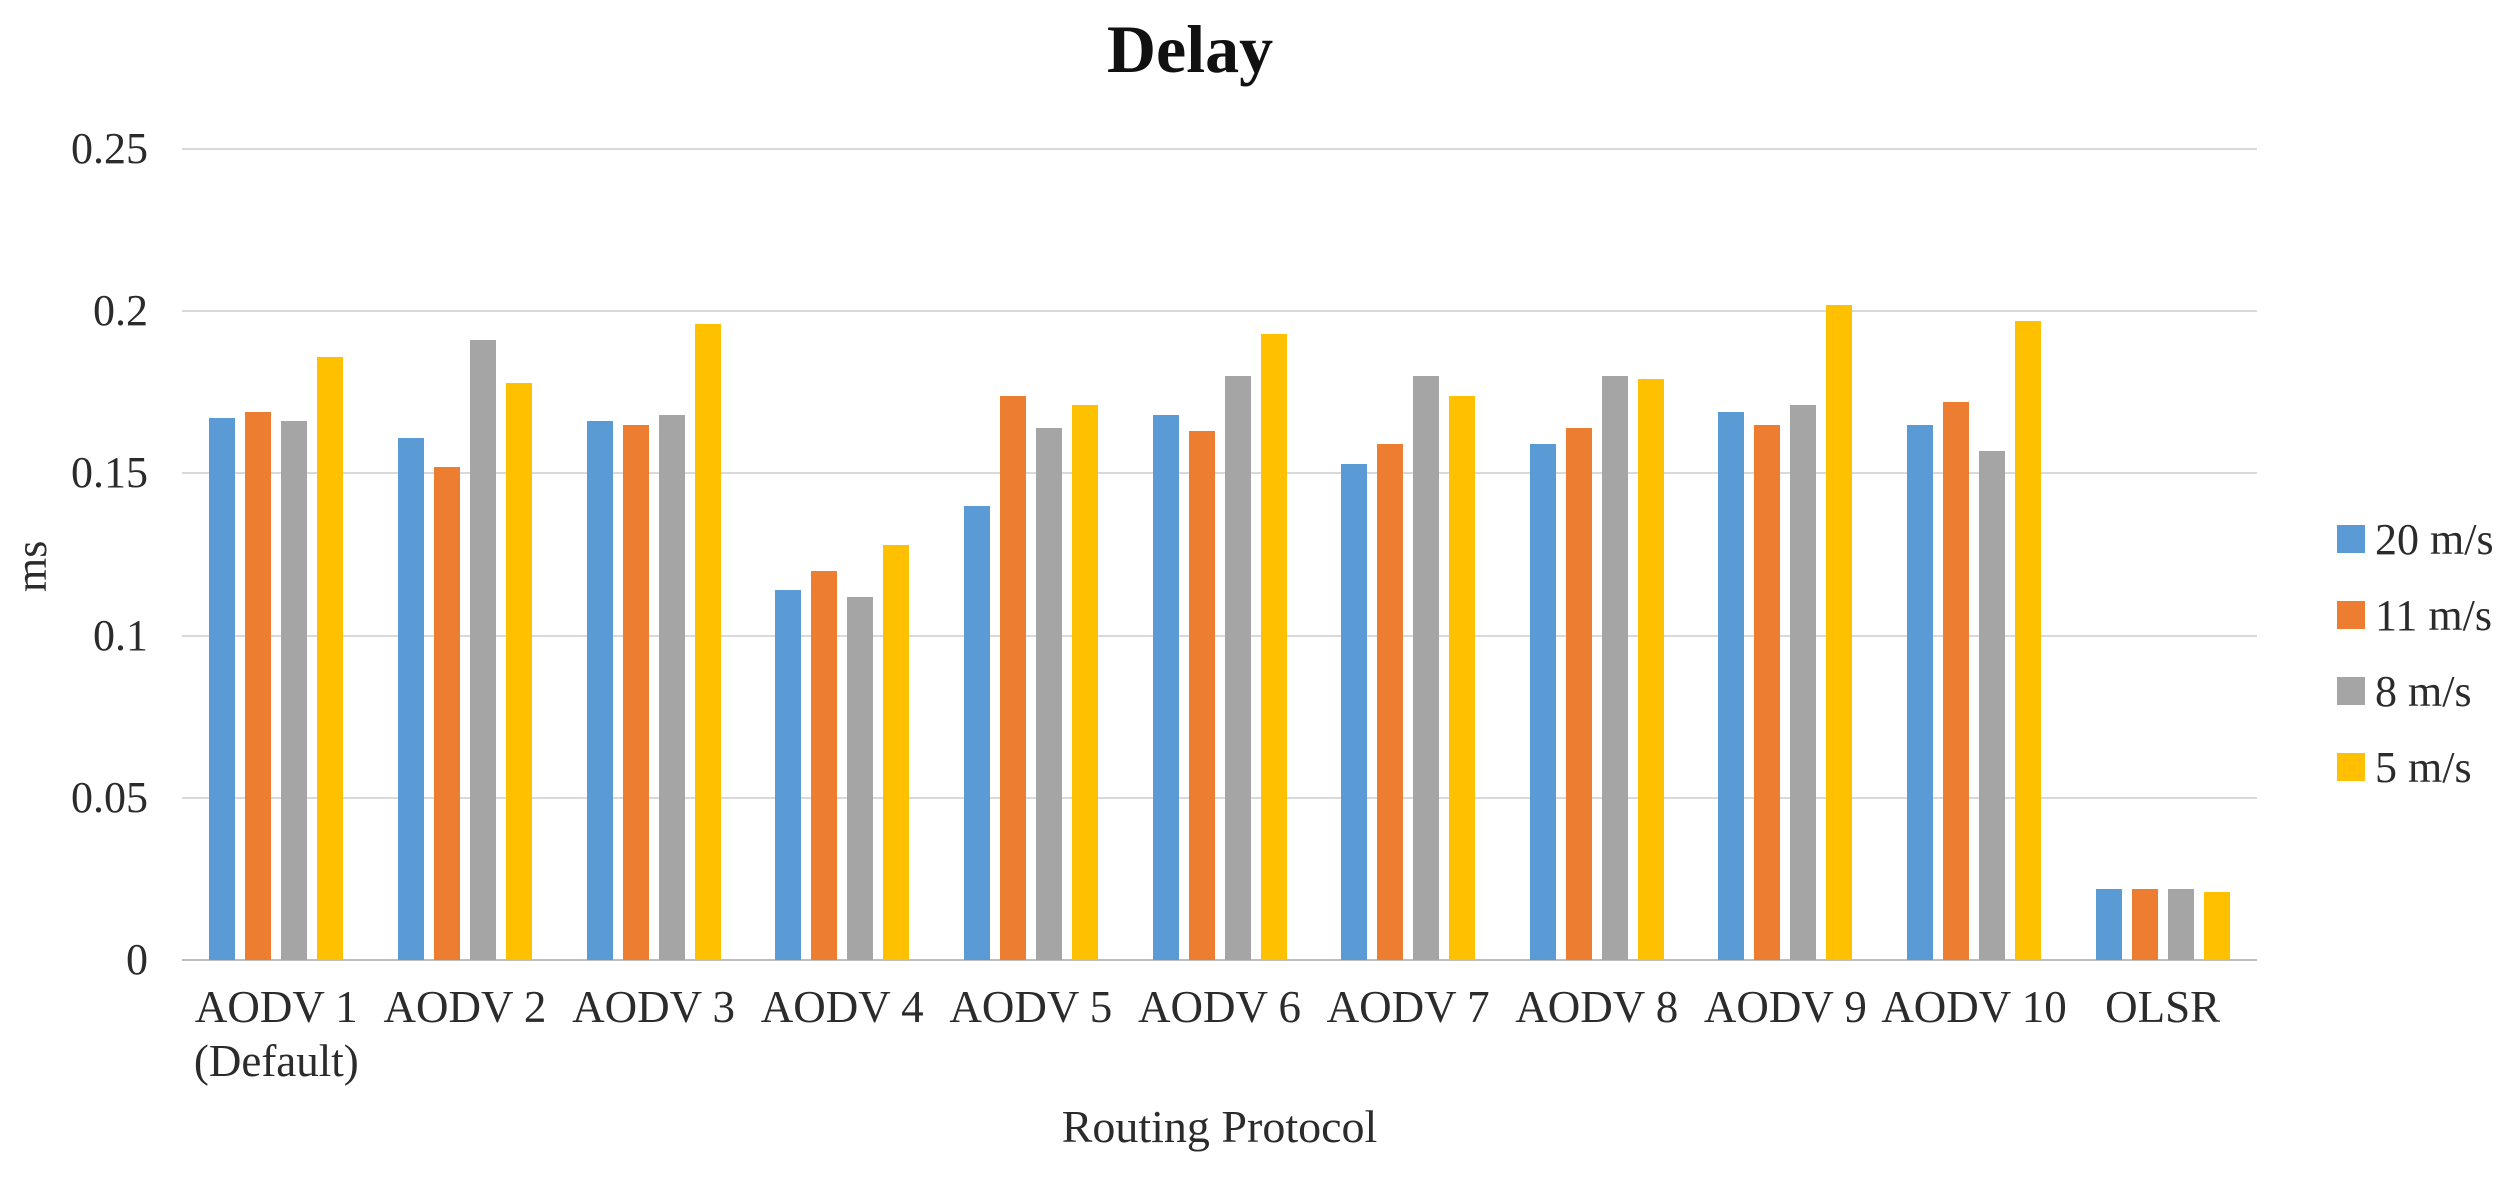 This screenshot has height=1179, width=2515. I want to click on y-tick-label-0.05: 0.05, so click(109, 797).